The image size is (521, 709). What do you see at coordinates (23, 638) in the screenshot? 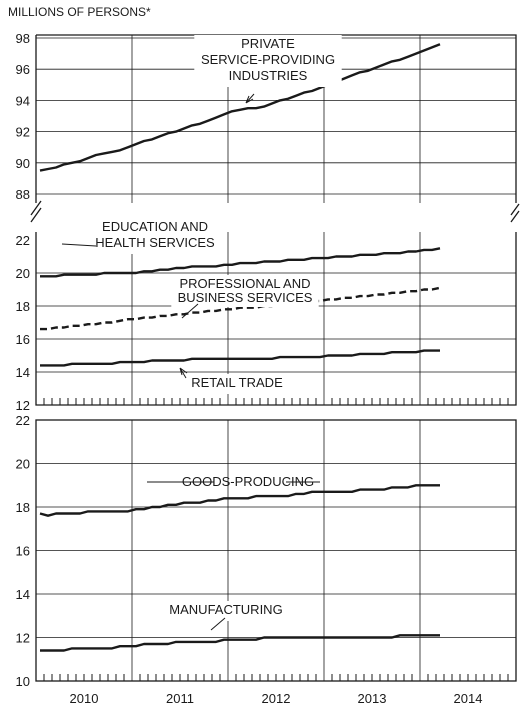
I see `bottom-panel-y-tick-label: 12` at bounding box center [23, 638].